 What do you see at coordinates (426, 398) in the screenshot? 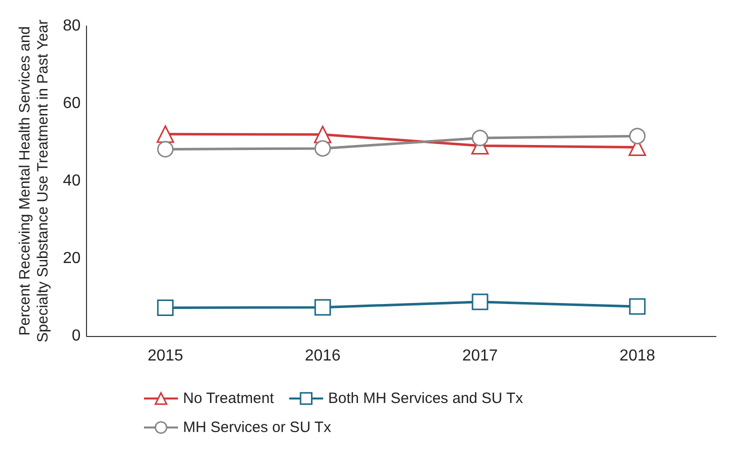
I see `legend-label: Both MH Services and SU Tx` at bounding box center [426, 398].